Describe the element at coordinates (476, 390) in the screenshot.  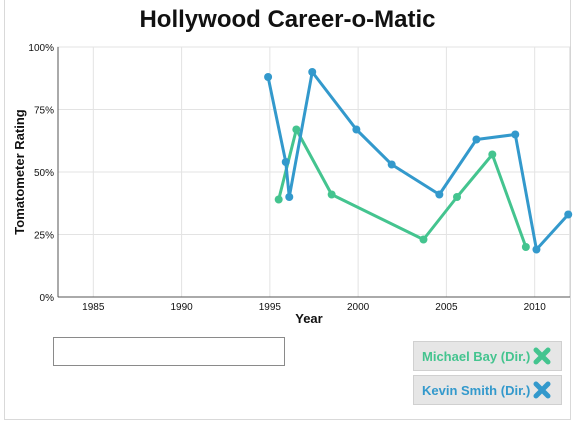
I see `chip-label: Kevin Smith (Dir.)` at that location.